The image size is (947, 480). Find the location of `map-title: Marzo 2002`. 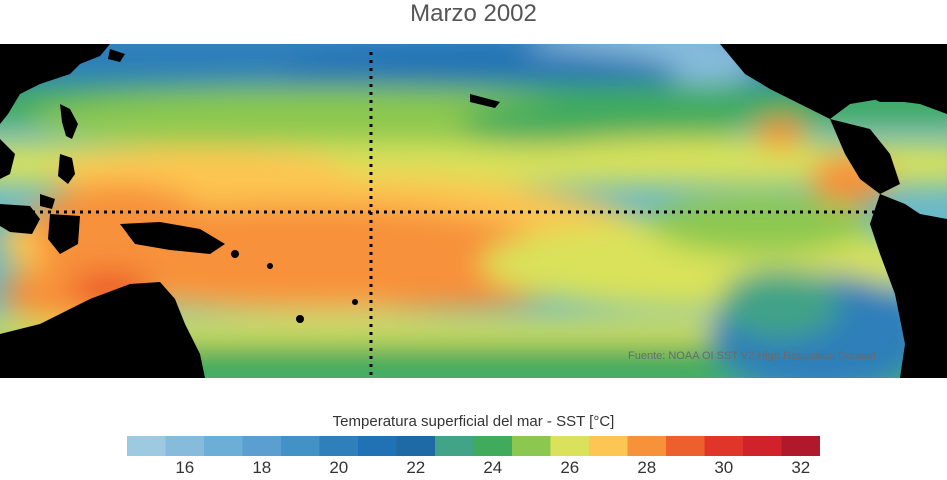

map-title: Marzo 2002 is located at coordinates (473, 13).